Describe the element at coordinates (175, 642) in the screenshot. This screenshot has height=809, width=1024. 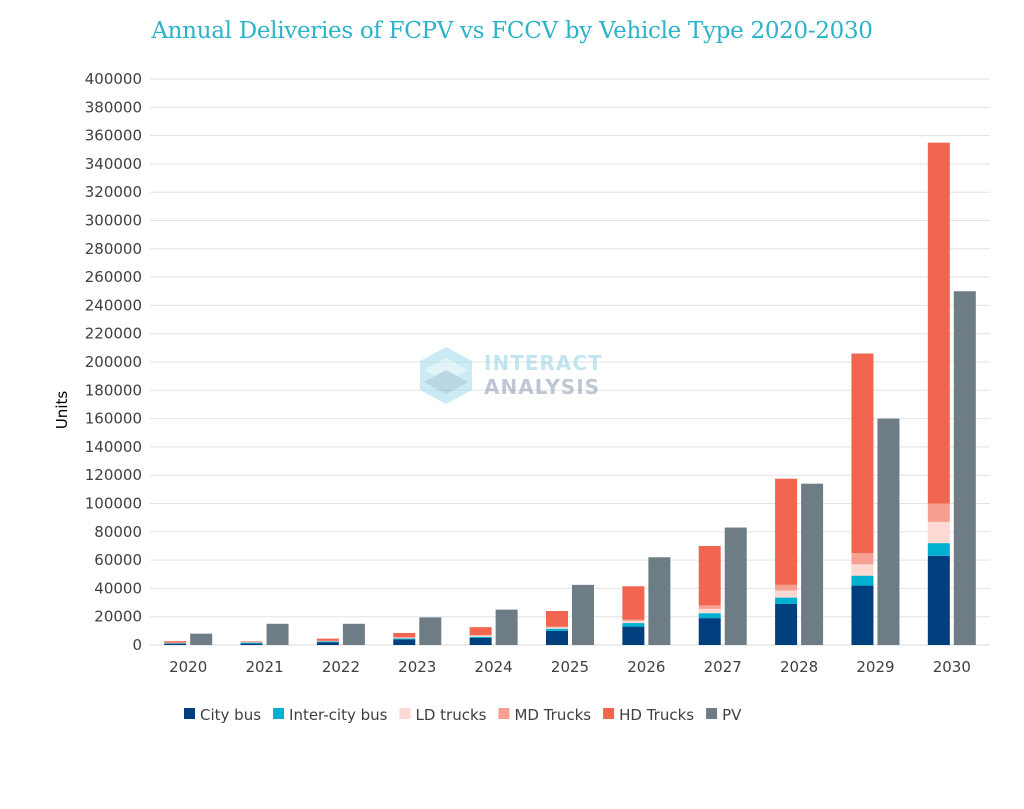
I see `bar-hd-trucks-2020` at that location.